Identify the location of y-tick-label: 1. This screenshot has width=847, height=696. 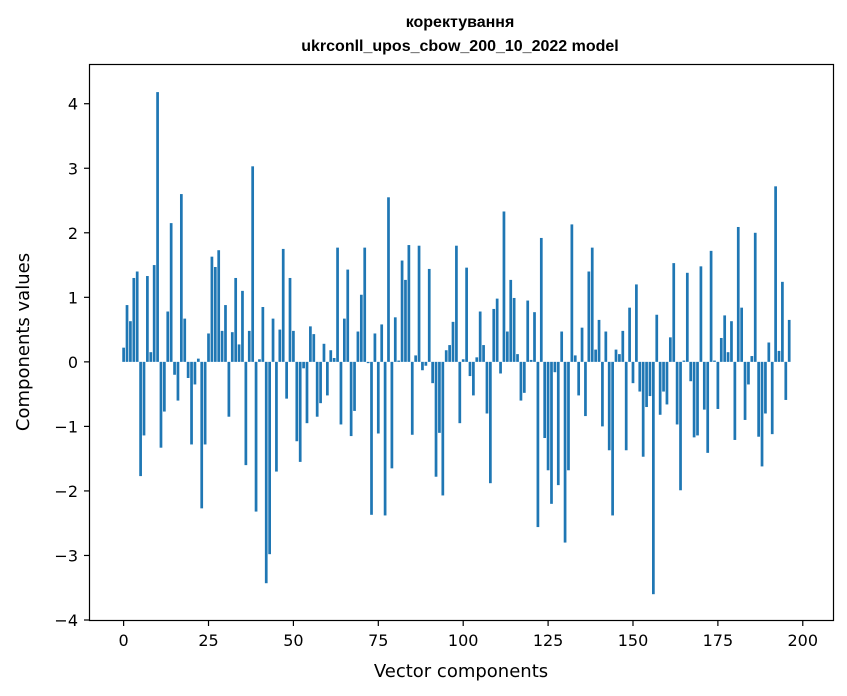
(73, 297).